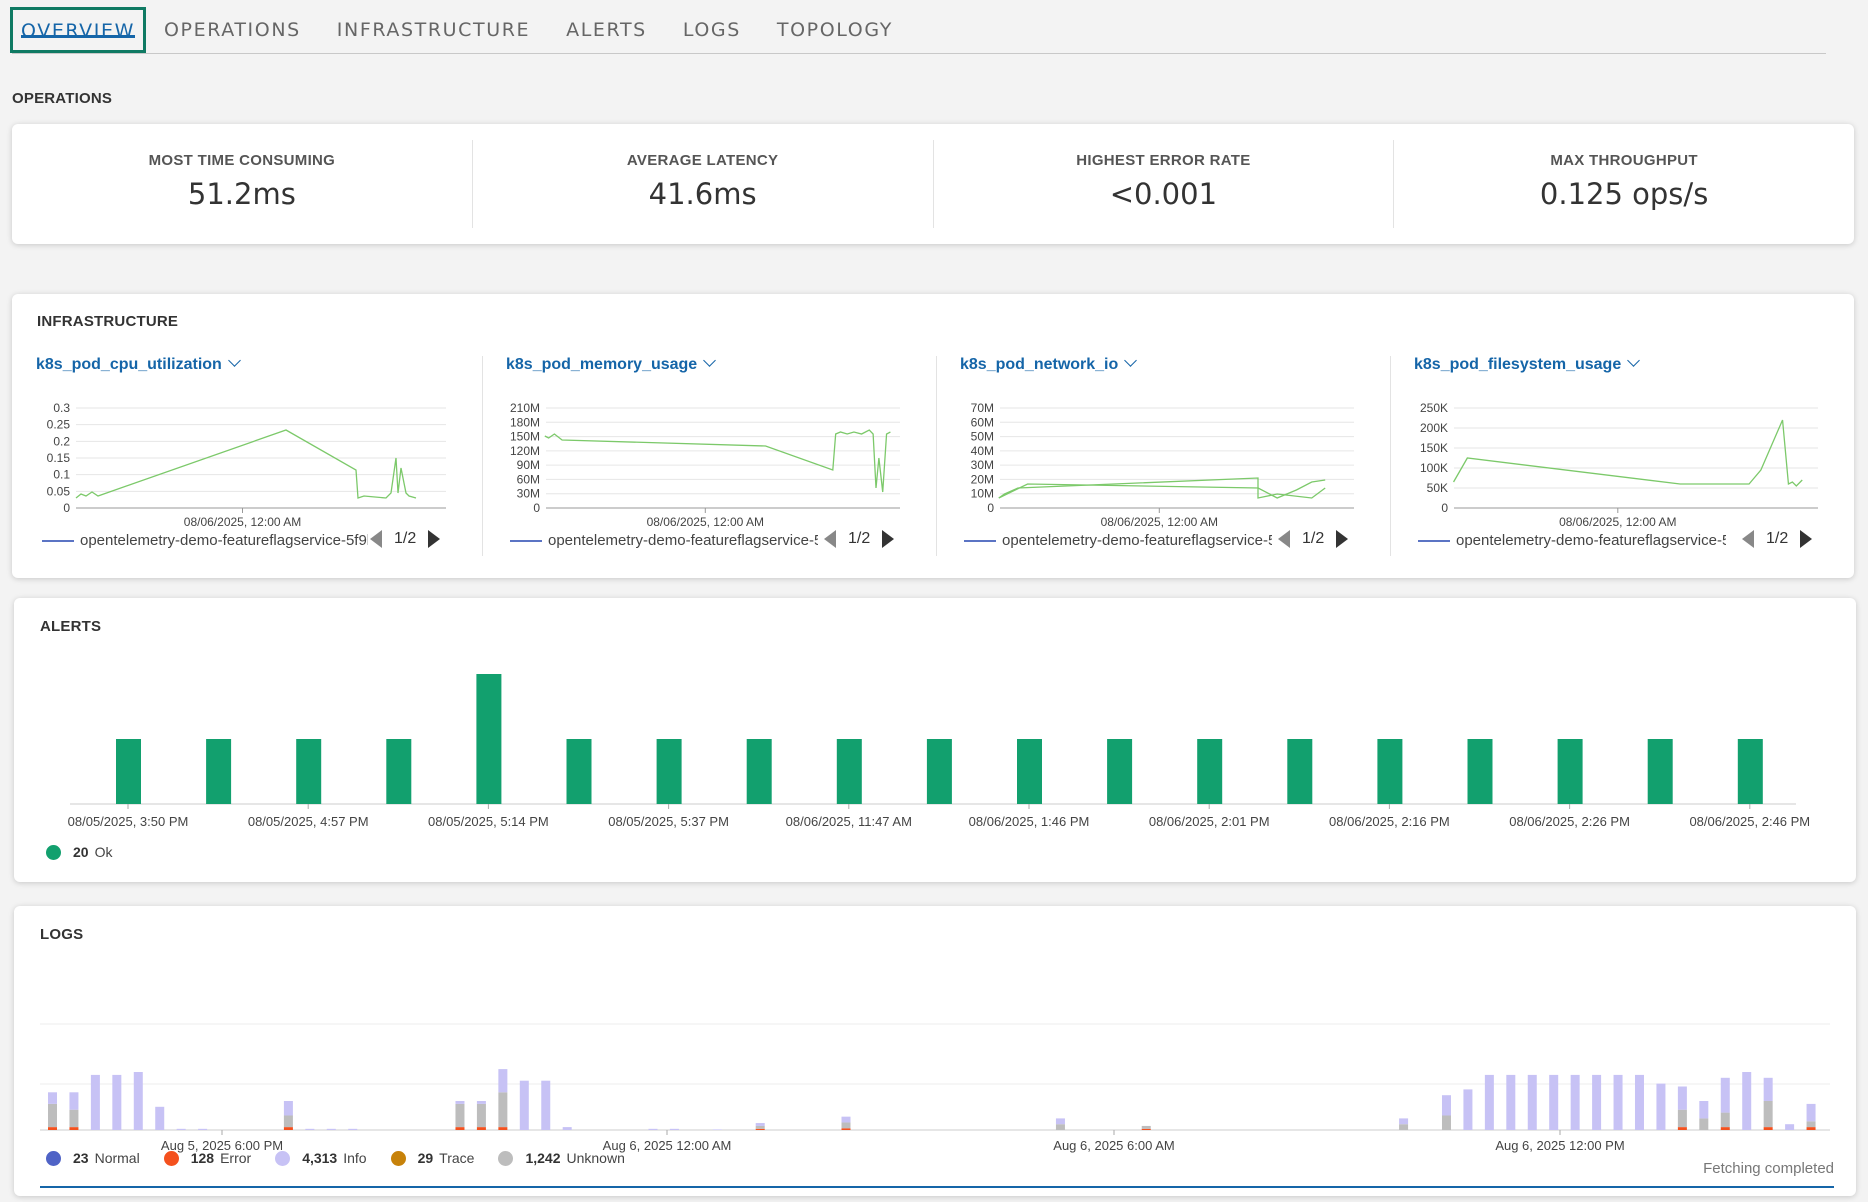 This screenshot has width=1868, height=1202. Describe the element at coordinates (834, 30) in the screenshot. I see `tab-topology: TOPOLOGY` at that location.